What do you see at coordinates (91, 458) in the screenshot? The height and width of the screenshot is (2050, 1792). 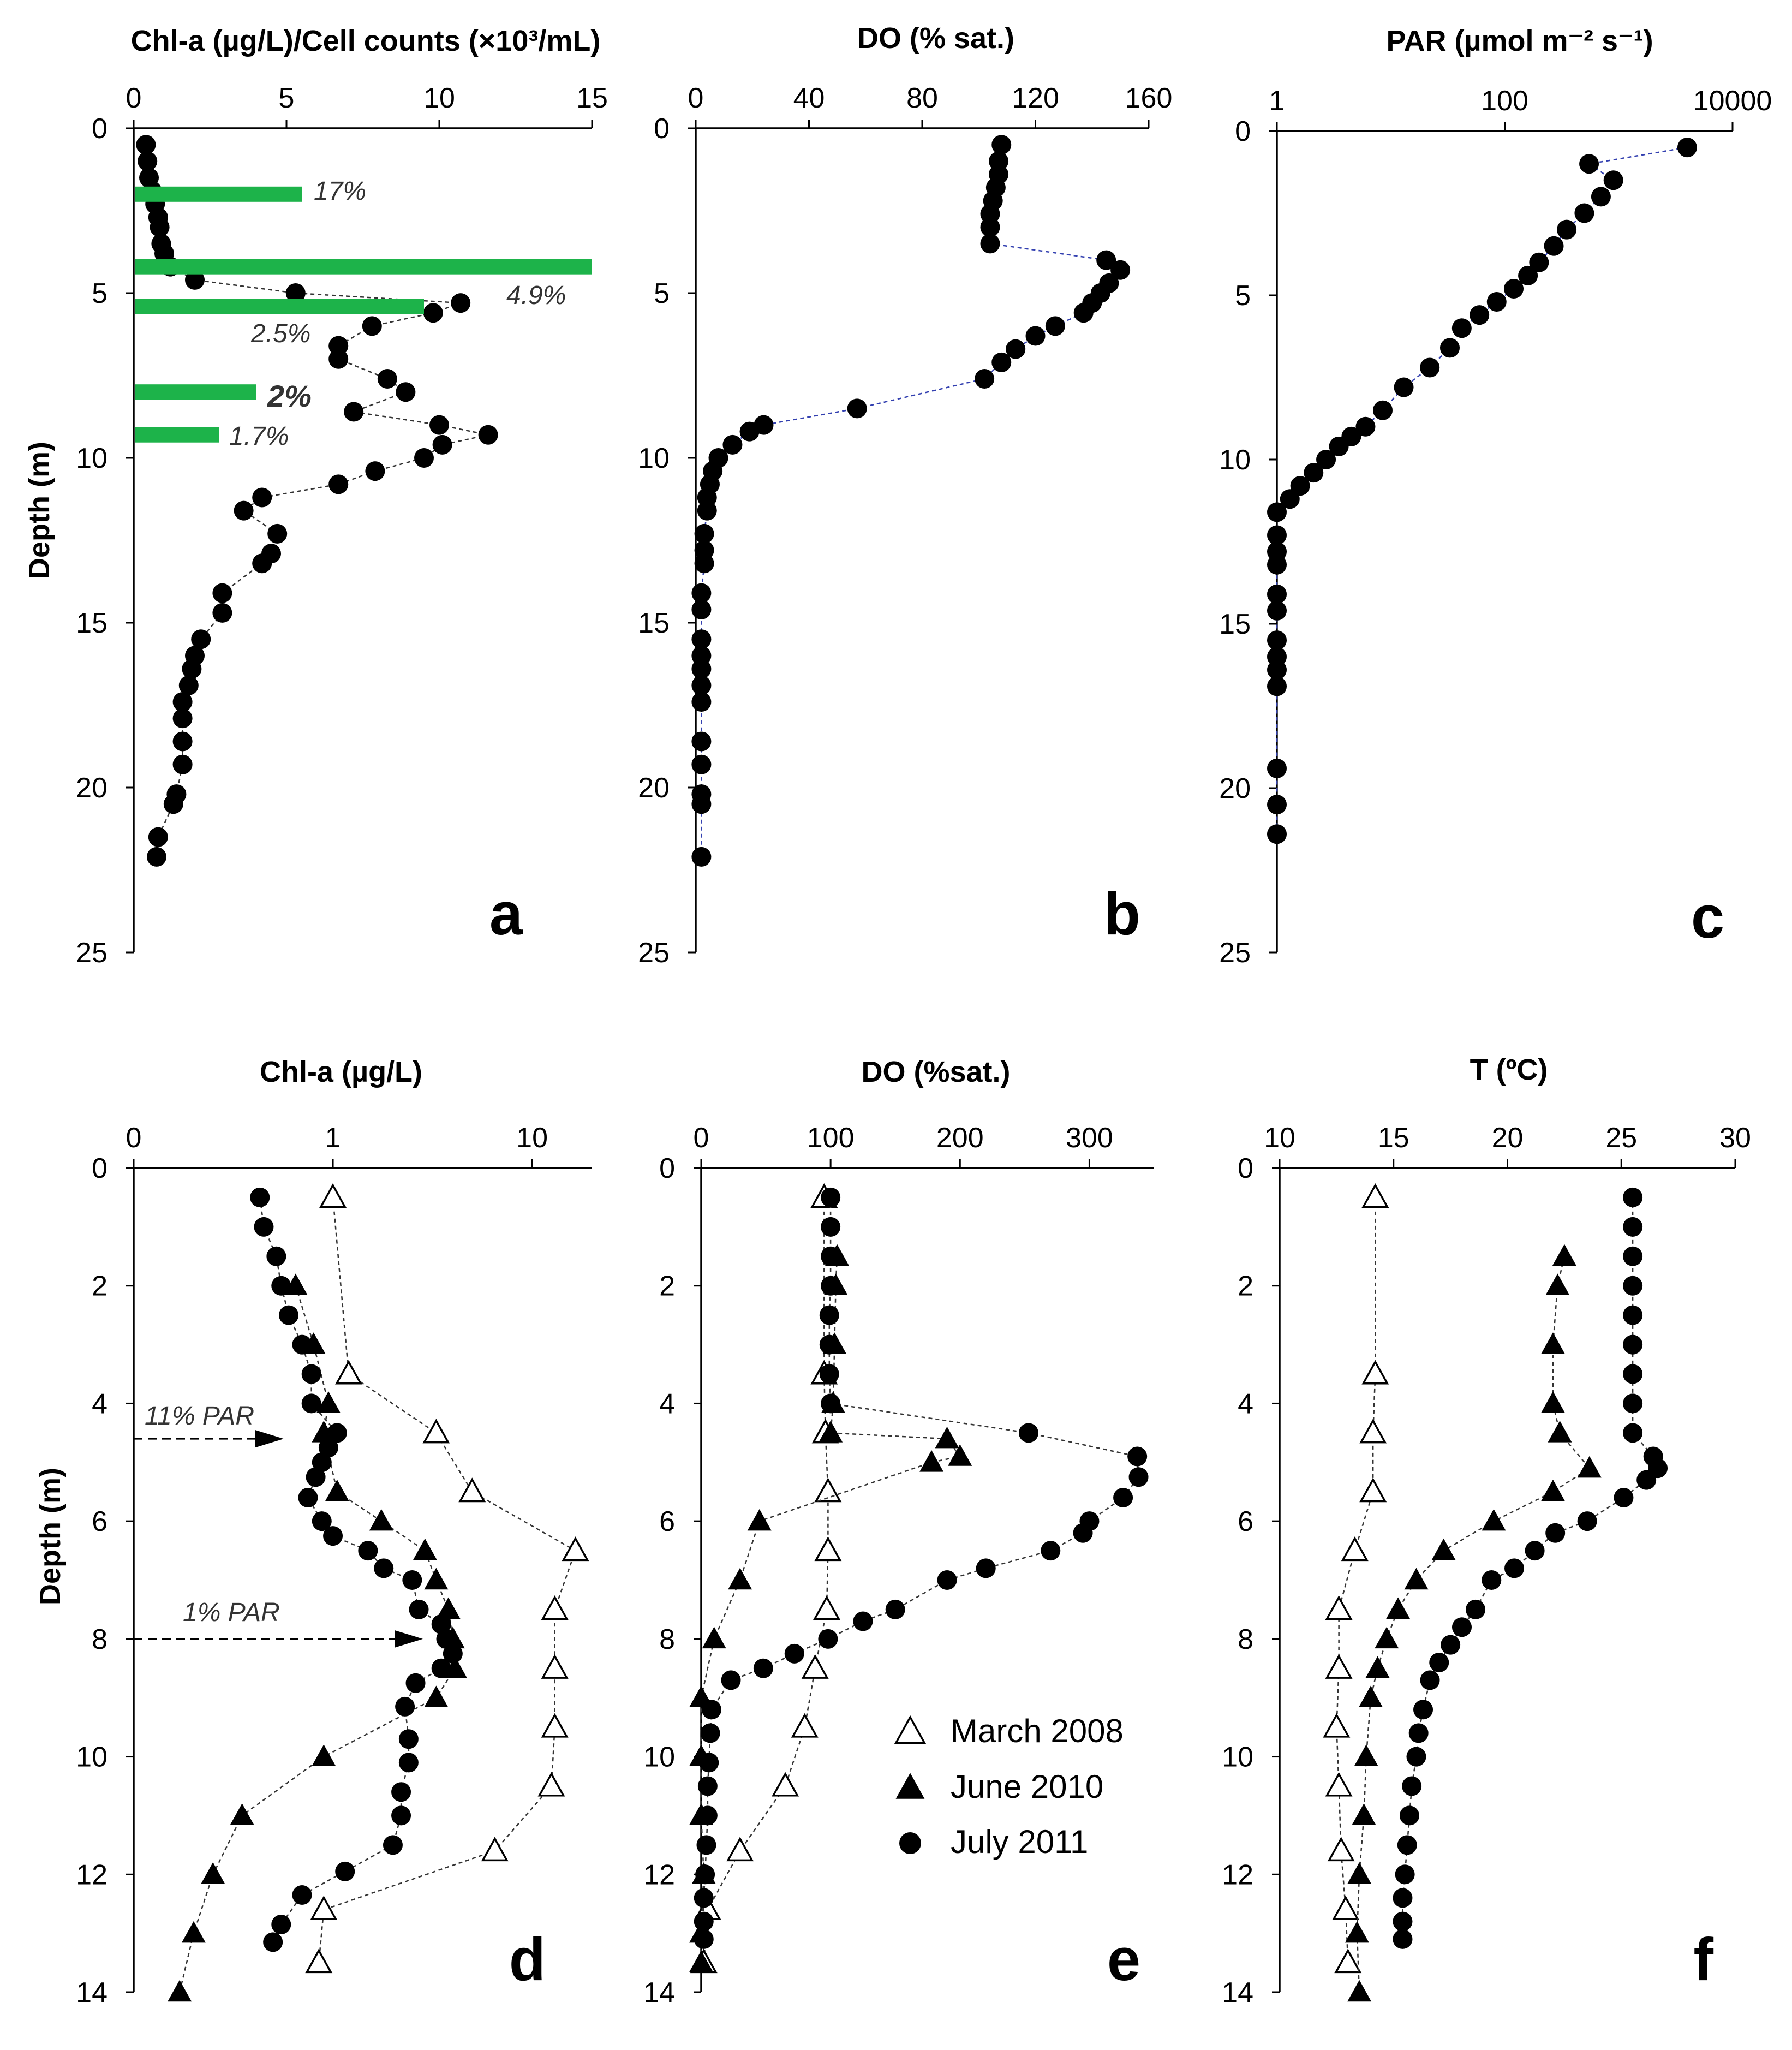 I see `panel-a-y-tick-label: 10` at bounding box center [91, 458].